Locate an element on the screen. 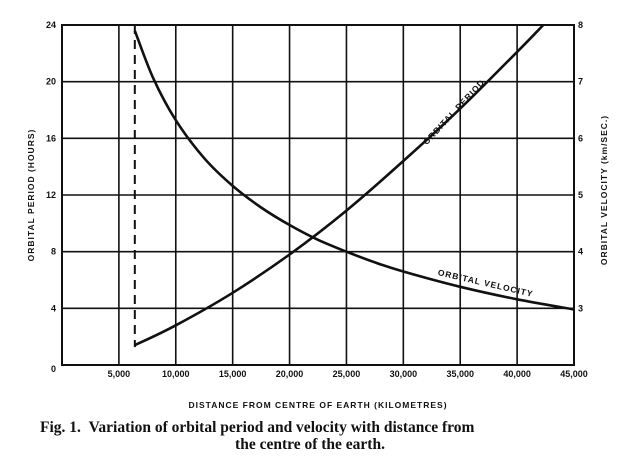 Image resolution: width=631 pixels, height=465 pixels. x-tick-label: 20,000 is located at coordinates (290, 374).